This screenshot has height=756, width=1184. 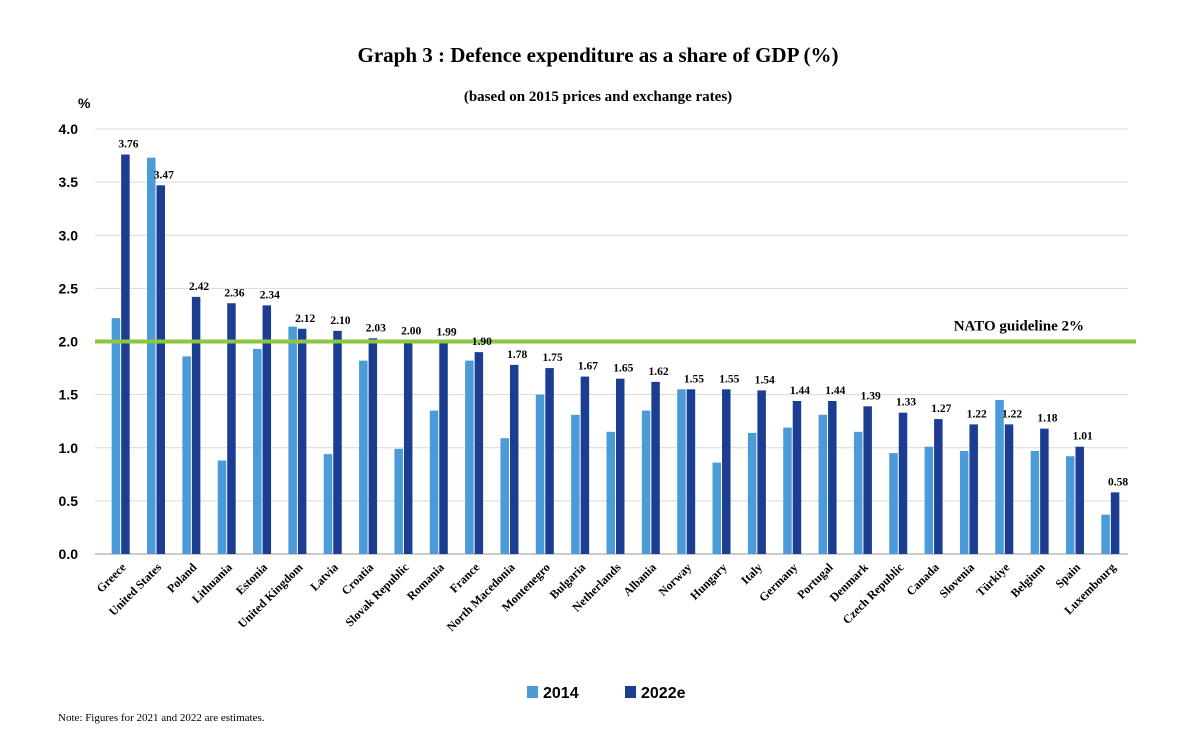 What do you see at coordinates (1012, 414) in the screenshot?
I see `data-label-2022e: 1.22` at bounding box center [1012, 414].